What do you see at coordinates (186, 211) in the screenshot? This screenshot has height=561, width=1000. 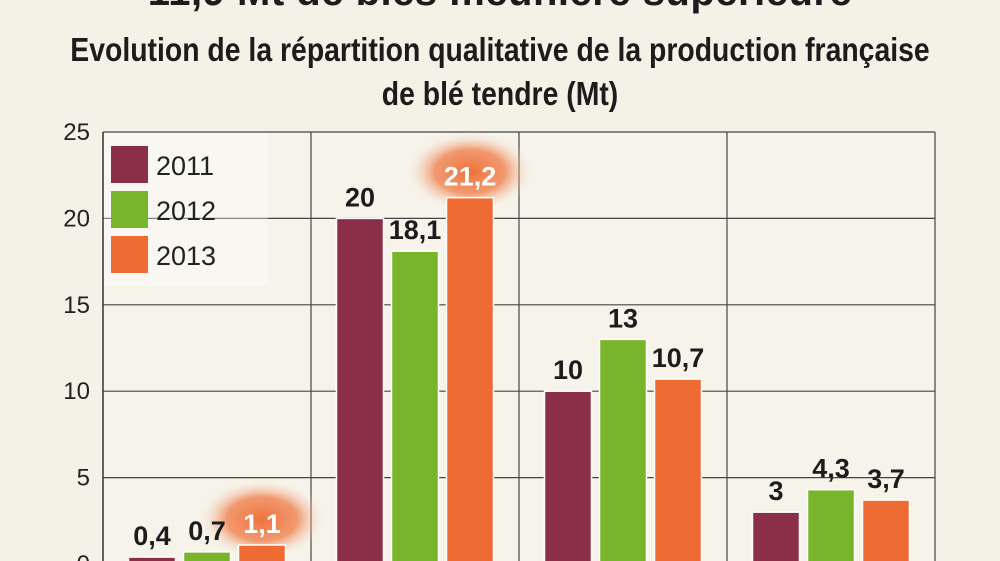 I see `legend-label-2012: 2012` at bounding box center [186, 211].